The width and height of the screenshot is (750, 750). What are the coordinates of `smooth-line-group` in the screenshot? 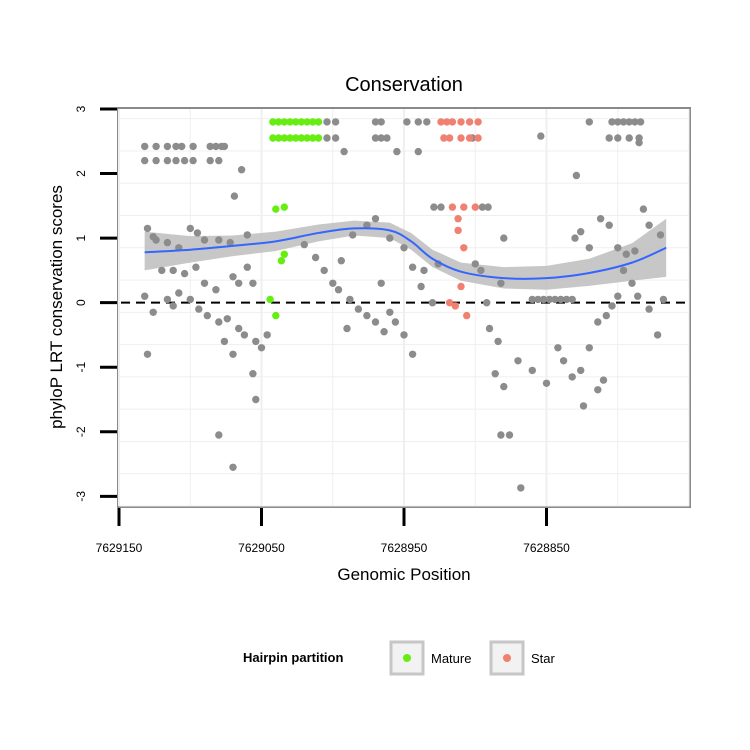 It's located at (405, 253).